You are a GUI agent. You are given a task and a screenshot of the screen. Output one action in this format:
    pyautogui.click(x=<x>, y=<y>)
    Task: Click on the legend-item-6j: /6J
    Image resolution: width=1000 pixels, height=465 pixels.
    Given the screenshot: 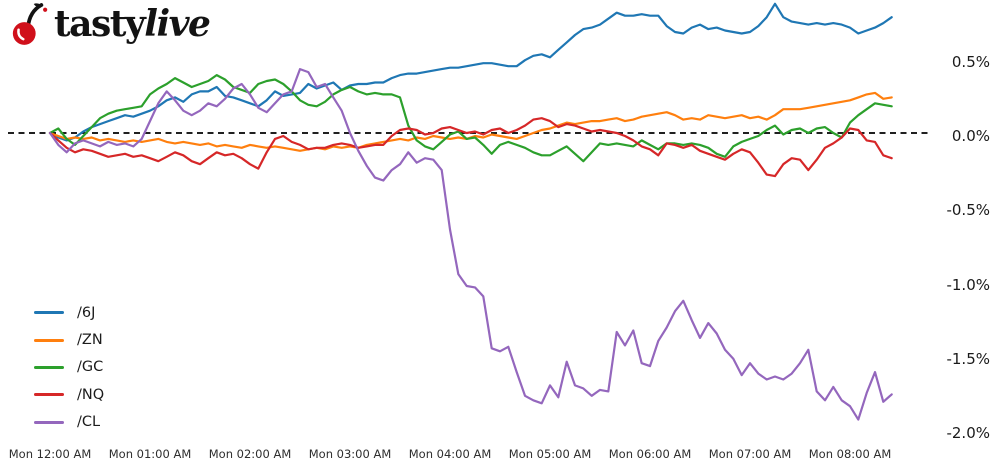 What is the action you would take?
    pyautogui.click(x=69, y=312)
    